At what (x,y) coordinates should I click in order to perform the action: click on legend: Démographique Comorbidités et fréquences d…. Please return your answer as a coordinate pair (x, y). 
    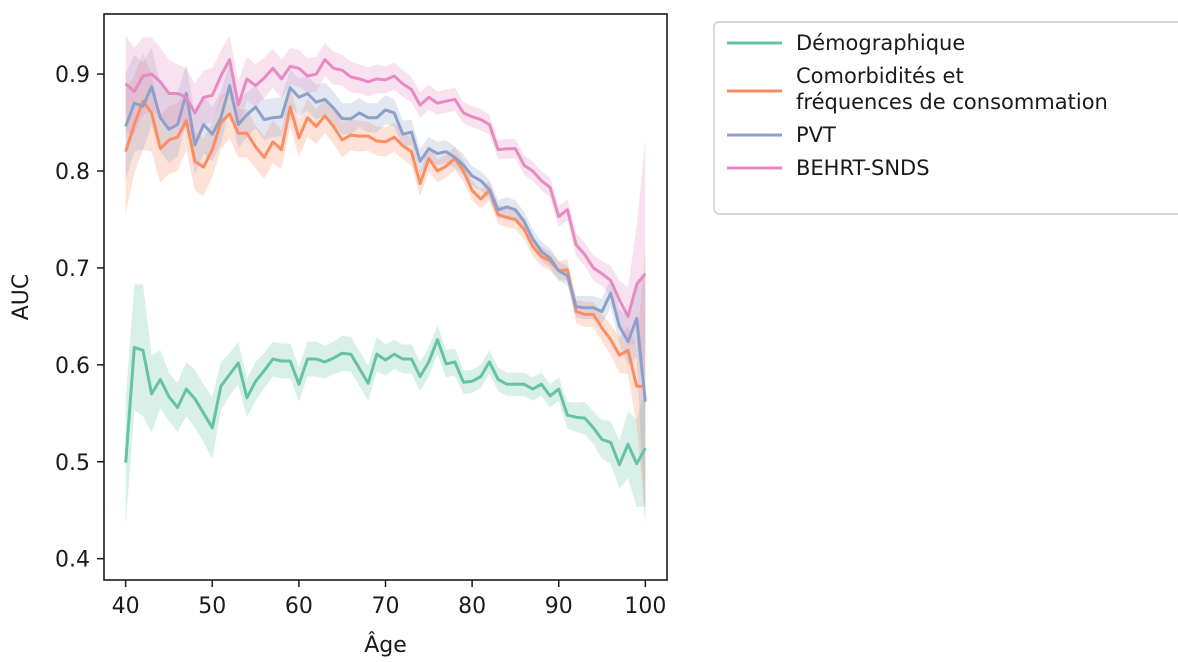
    Looking at the image, I should click on (945, 118).